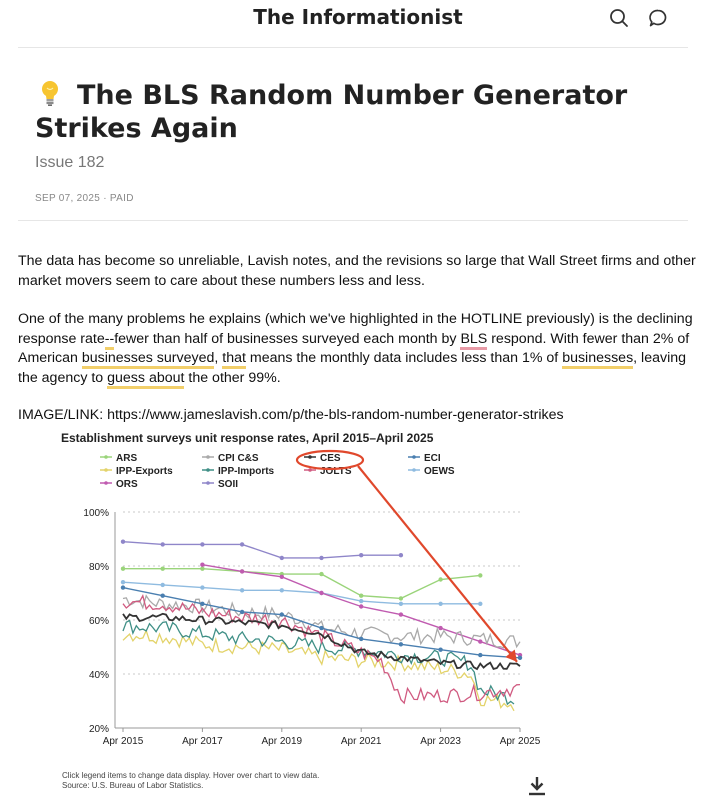  I want to click on download-icon, so click(537, 786).